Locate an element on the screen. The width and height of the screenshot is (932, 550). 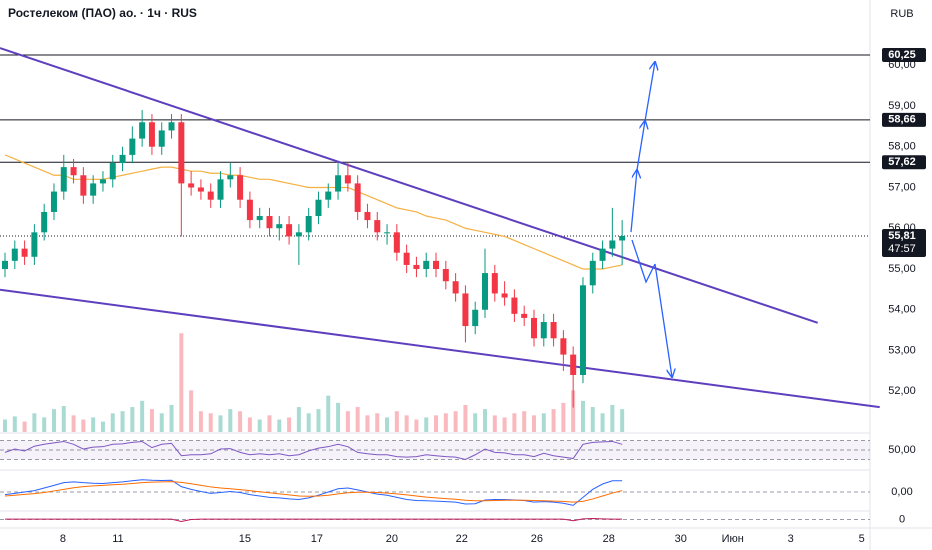
x-tick-label: 11 is located at coordinates (117, 539).